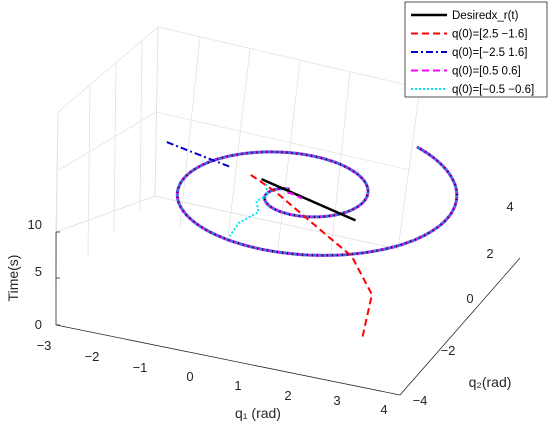 The height and width of the screenshot is (427, 550). Describe the element at coordinates (448, 350) in the screenshot. I see `y-tick-label: −2` at that location.